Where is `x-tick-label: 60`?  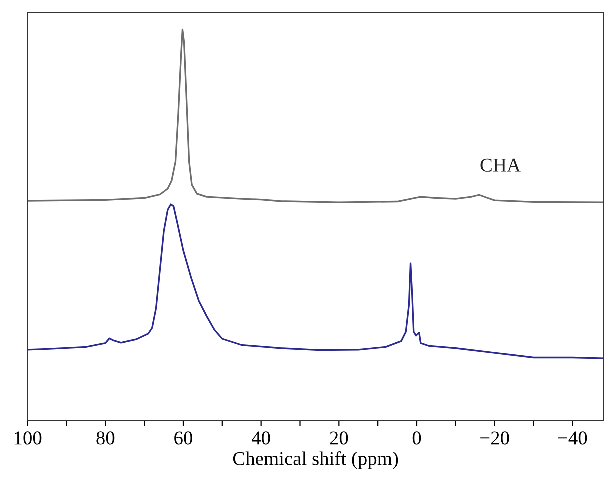
x-tick-label: 60 is located at coordinates (183, 438).